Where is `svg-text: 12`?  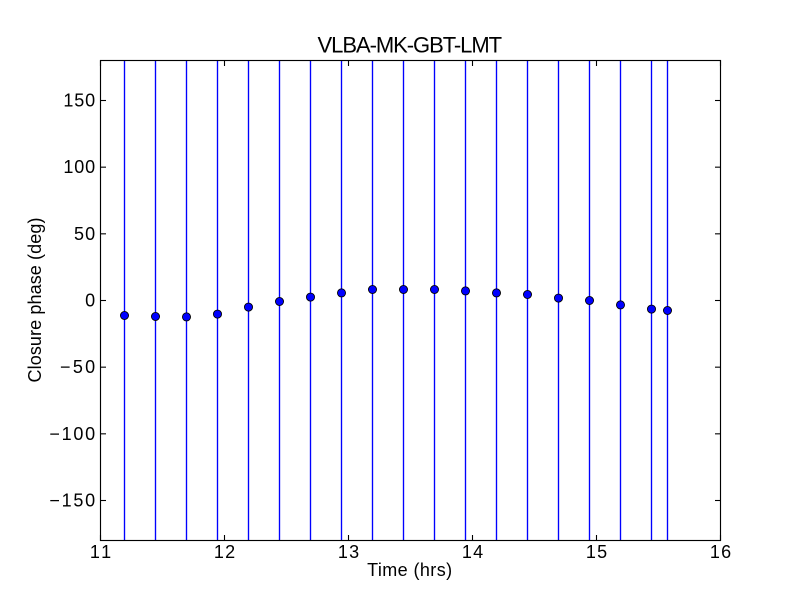 svg-text: 12 is located at coordinates (224, 552).